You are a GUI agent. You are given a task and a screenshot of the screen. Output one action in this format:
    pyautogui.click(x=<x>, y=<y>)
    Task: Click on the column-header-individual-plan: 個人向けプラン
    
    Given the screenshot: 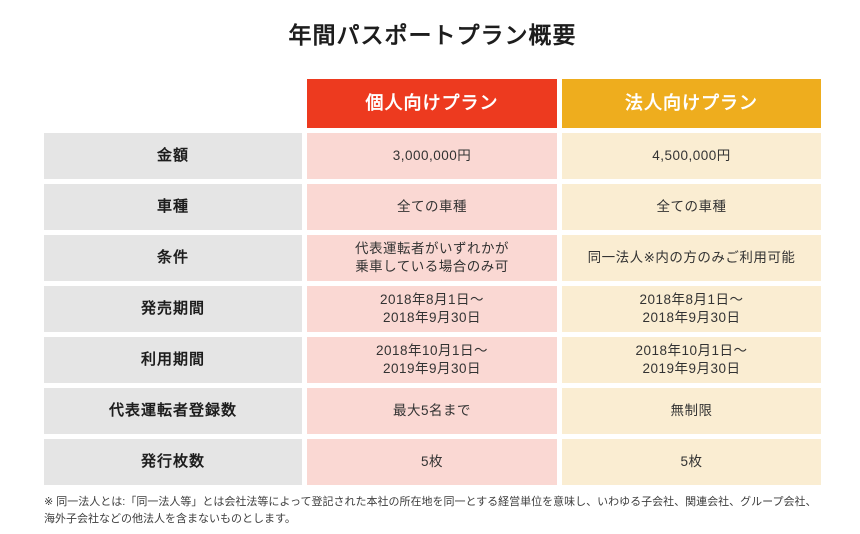 What is the action you would take?
    pyautogui.click(x=432, y=103)
    